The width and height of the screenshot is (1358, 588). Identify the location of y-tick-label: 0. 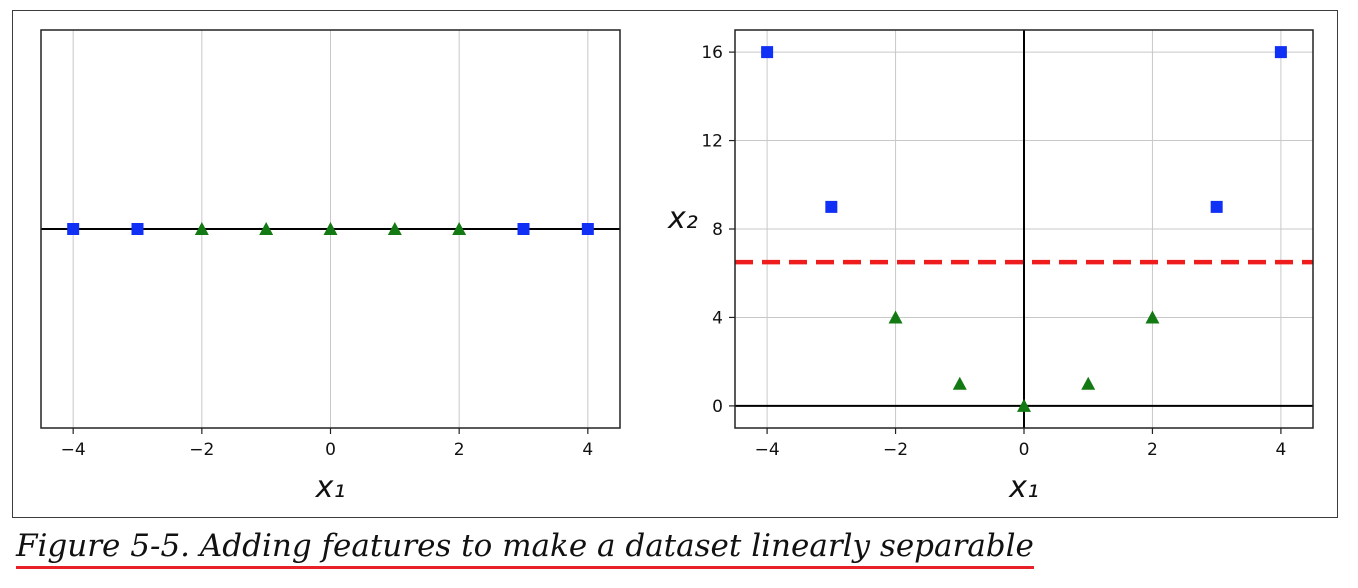
(717, 407).